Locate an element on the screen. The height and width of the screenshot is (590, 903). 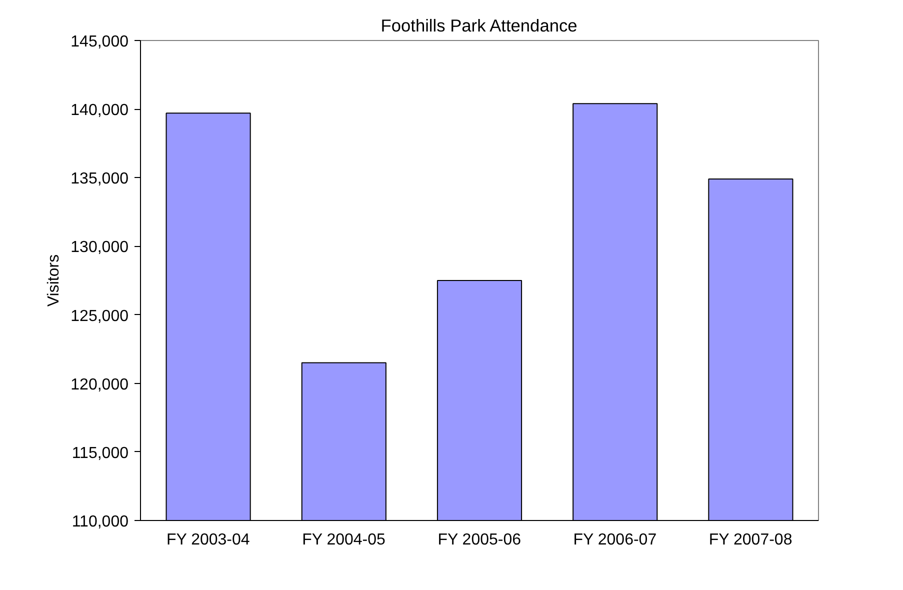
y-tick-label: 120,000 is located at coordinates (99, 385).